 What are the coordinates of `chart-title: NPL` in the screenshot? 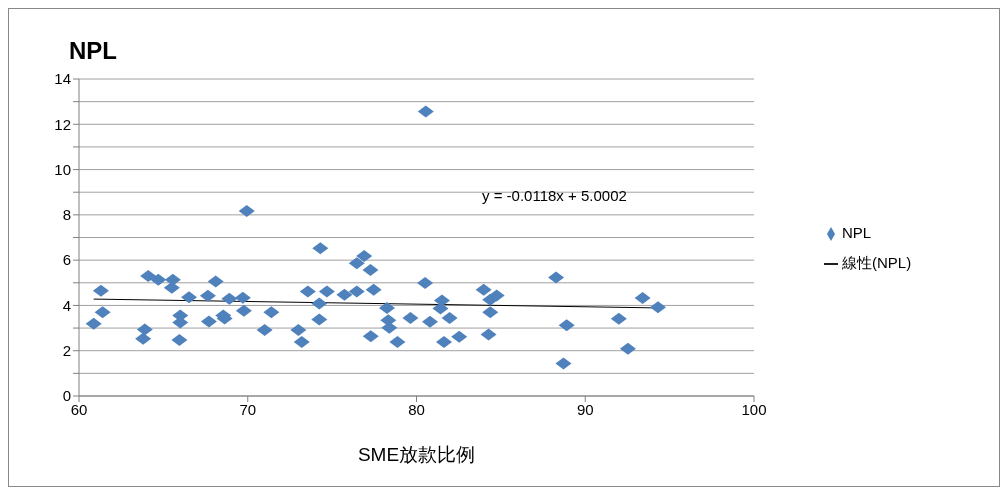 It's located at (93, 51).